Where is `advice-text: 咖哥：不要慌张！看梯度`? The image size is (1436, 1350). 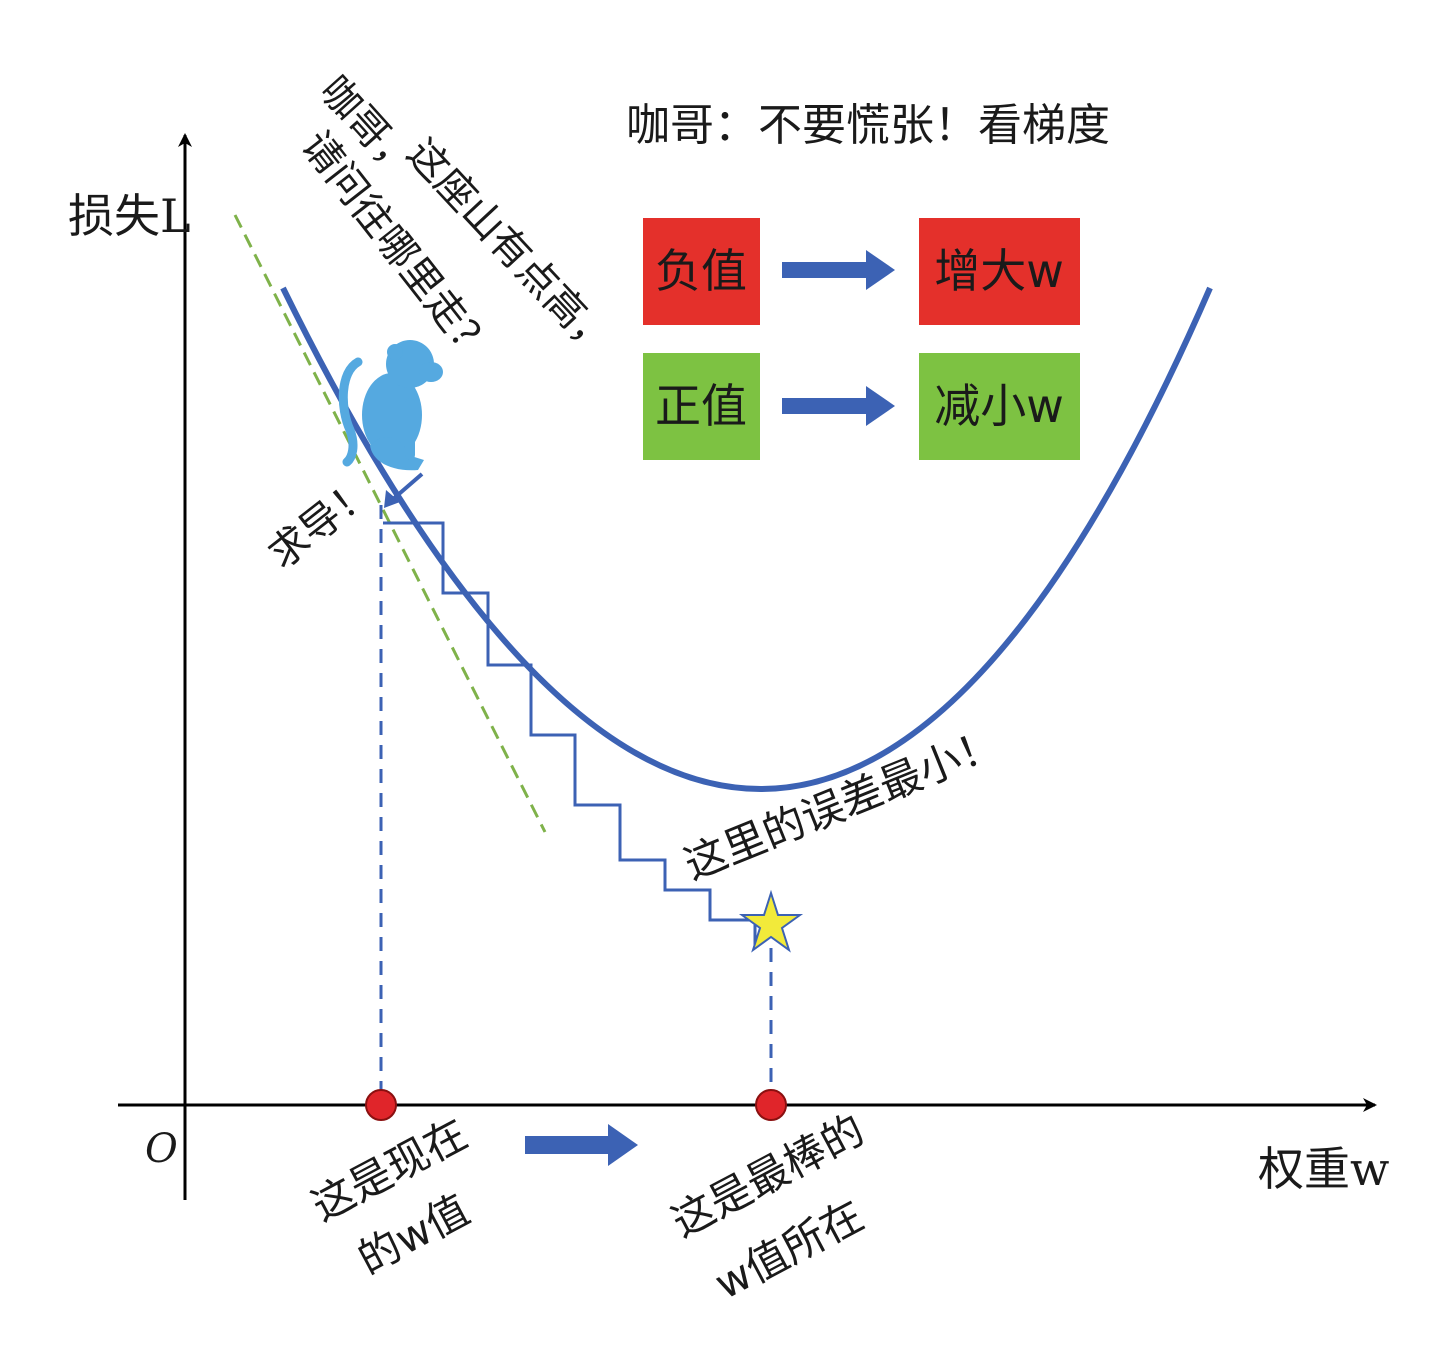
advice-text: 咖哥：不要慌张！看梯度 is located at coordinates (868, 125).